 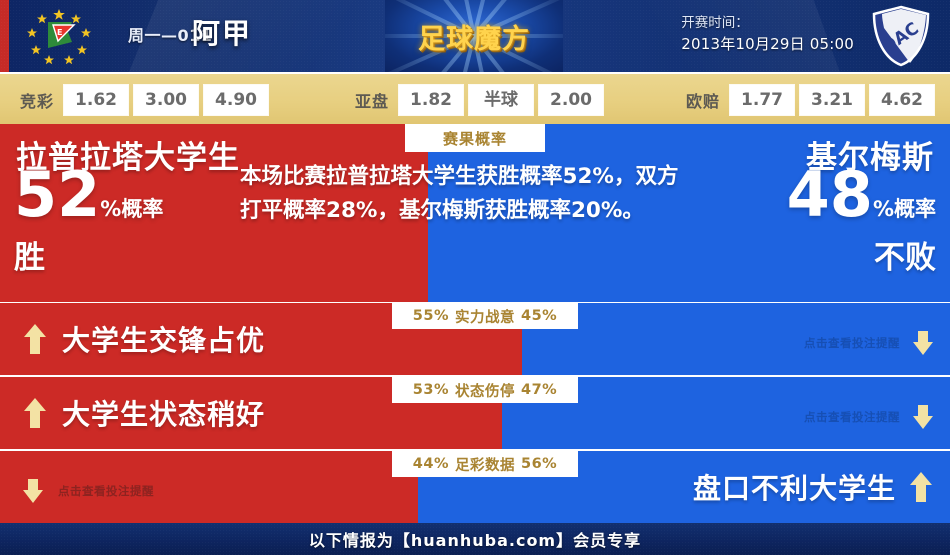 I want to click on odds-group-label: 竞彩, so click(x=37, y=101).